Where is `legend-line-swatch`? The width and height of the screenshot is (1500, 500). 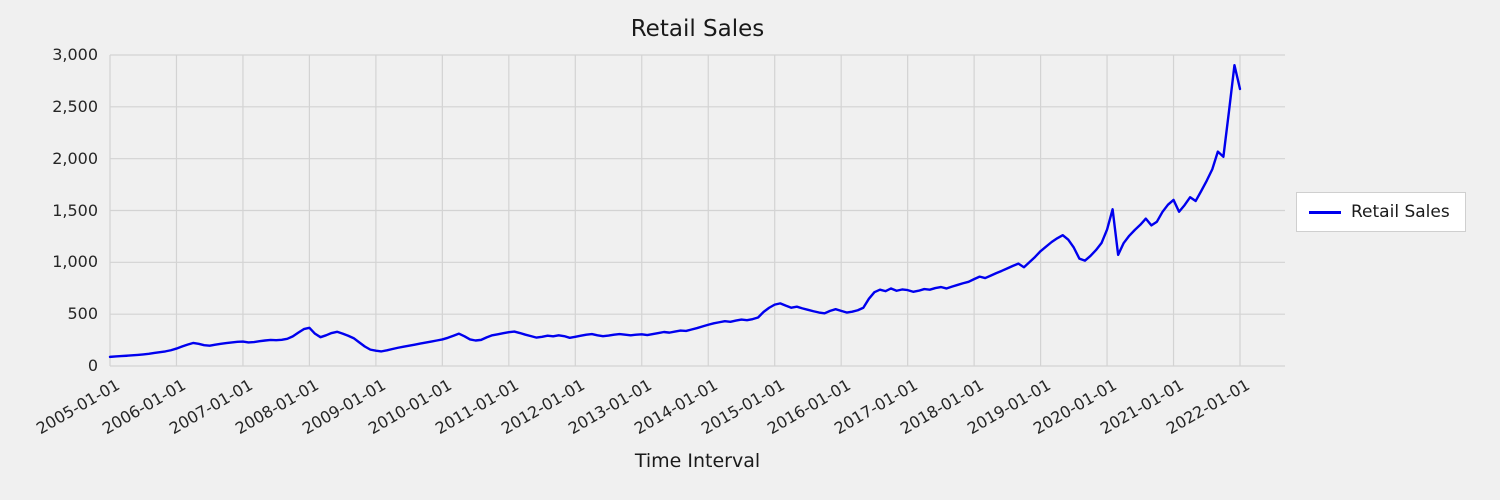 legend-line-swatch is located at coordinates (1325, 212).